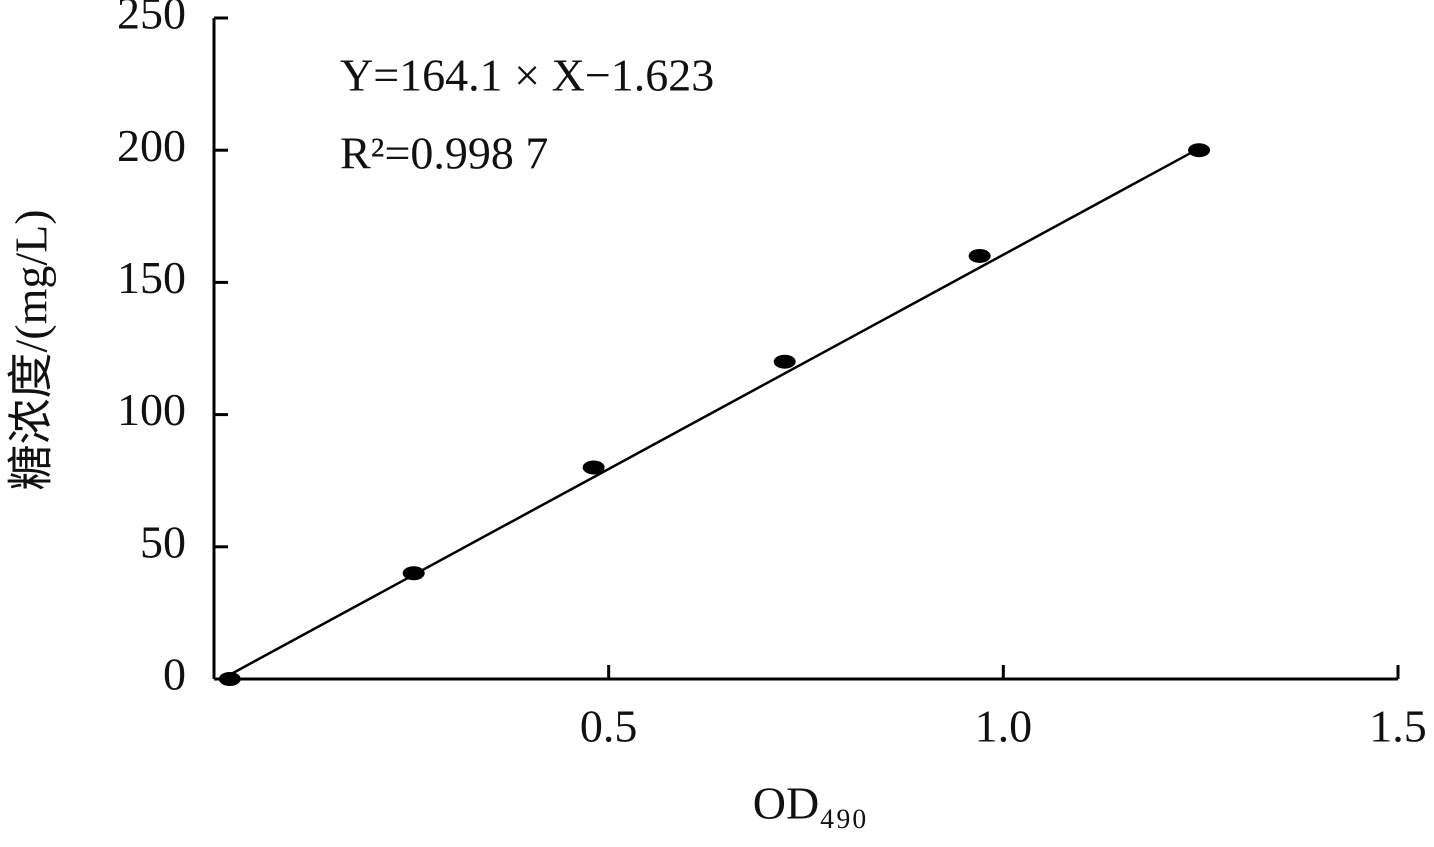 This screenshot has width=1434, height=847. What do you see at coordinates (174, 674) in the screenshot?
I see `y-tick-label: 0` at bounding box center [174, 674].